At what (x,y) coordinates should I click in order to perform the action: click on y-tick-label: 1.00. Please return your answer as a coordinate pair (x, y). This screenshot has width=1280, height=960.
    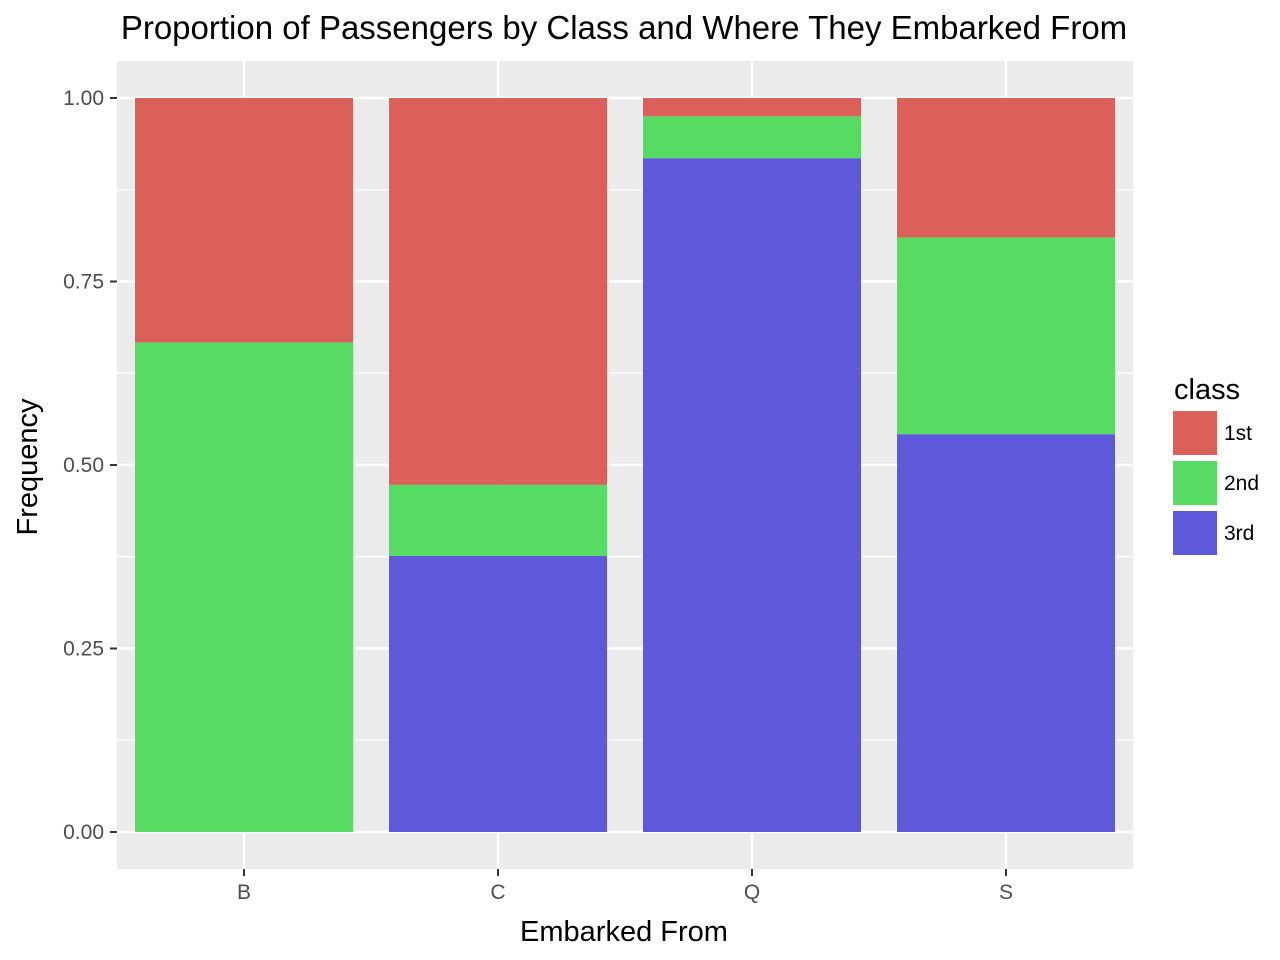
    Looking at the image, I should click on (83, 98).